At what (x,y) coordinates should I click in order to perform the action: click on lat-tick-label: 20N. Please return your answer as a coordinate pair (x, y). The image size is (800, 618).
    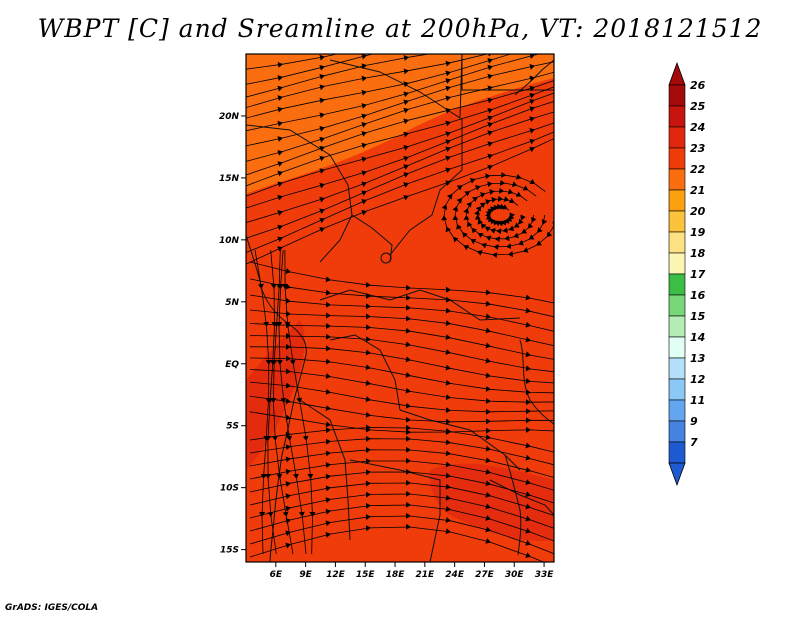
    Looking at the image, I should click on (229, 117).